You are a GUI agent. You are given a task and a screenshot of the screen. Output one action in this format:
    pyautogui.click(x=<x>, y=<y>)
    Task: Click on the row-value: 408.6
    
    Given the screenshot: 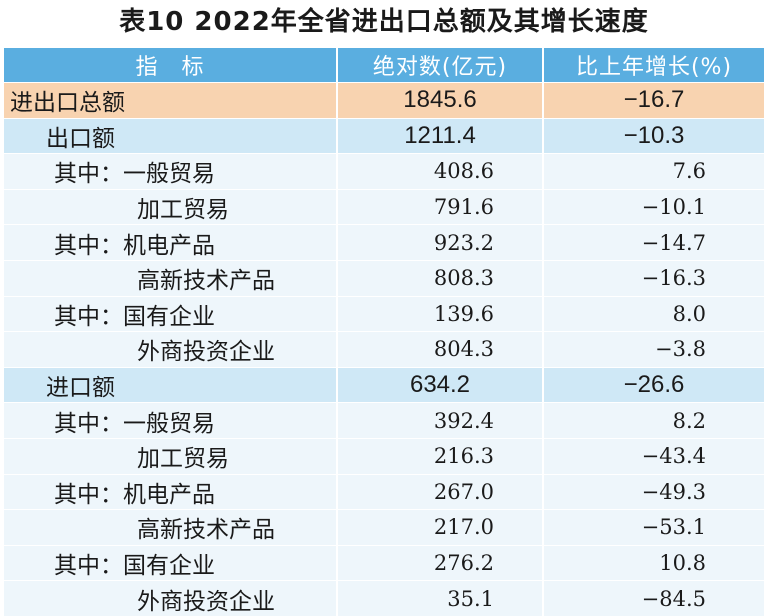 What is the action you would take?
    pyautogui.click(x=439, y=171)
    